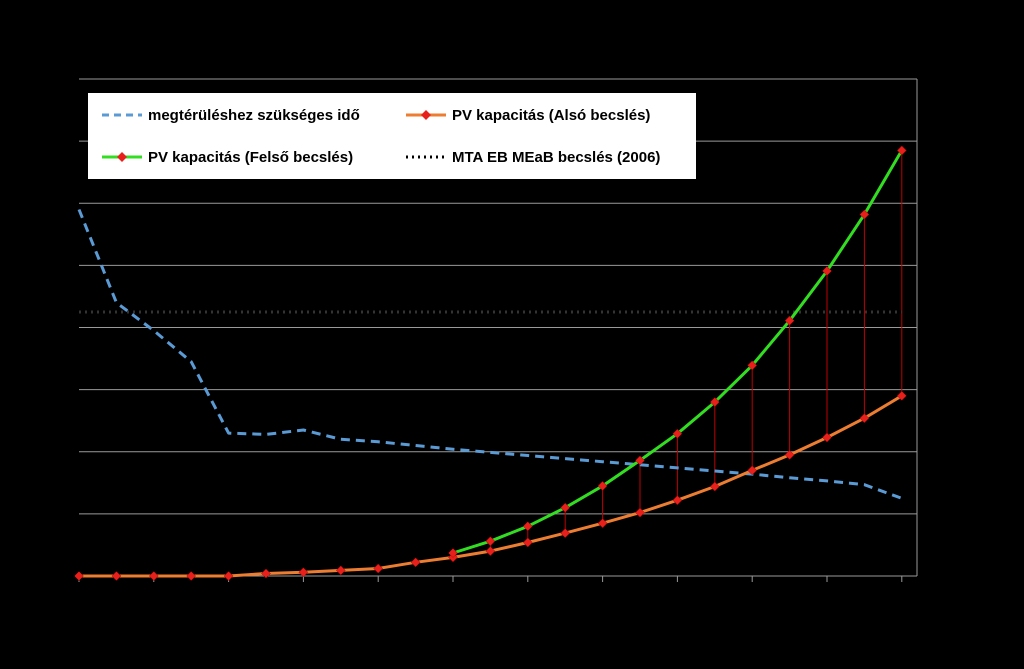 This screenshot has width=1024, height=669. I want to click on legend-swatch-mta-estimate, so click(426, 157).